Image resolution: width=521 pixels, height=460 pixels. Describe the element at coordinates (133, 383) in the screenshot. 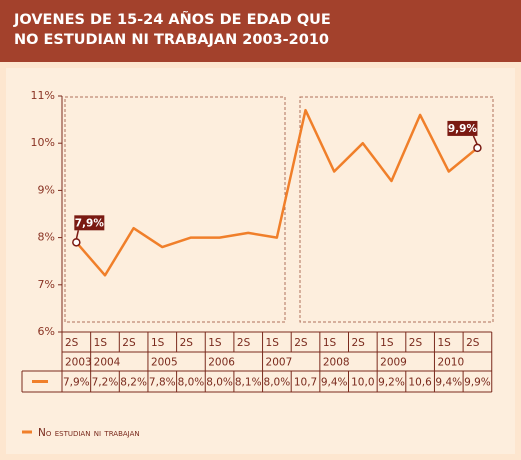

I see `data-label: 8,2%` at that location.